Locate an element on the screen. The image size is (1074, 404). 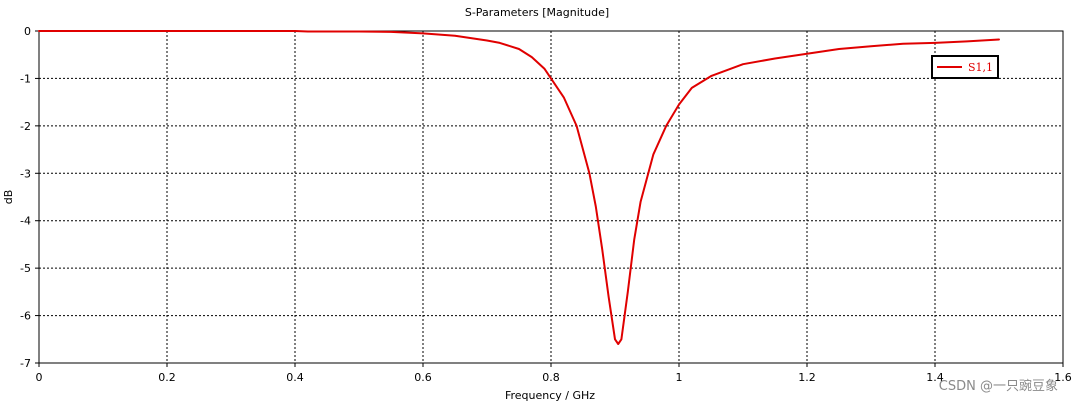
y-axis-label: dB is located at coordinates (8, 197).